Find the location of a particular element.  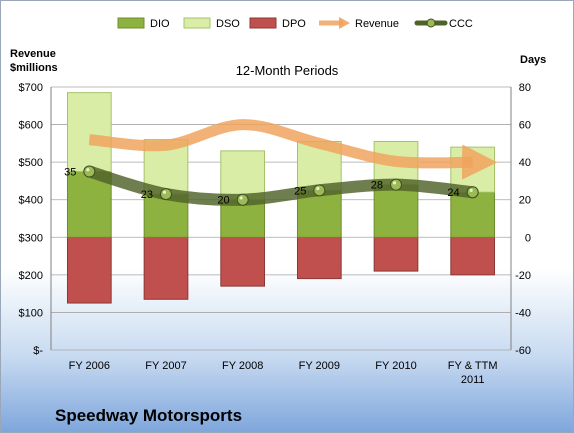

legend: DIO DSO DPO Revenue CCC is located at coordinates (295, 23).